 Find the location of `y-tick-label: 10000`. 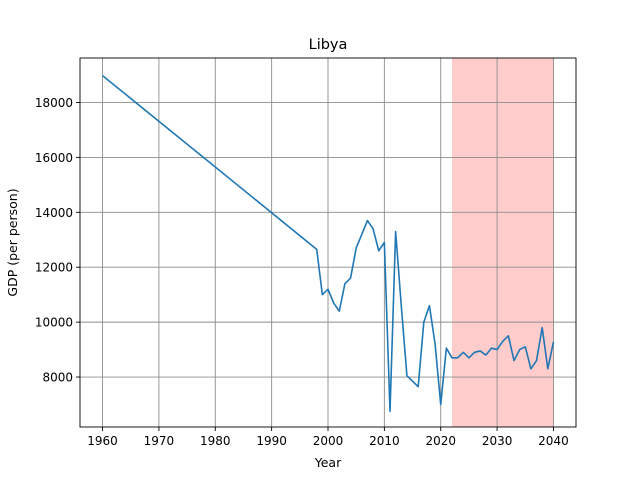

y-tick-label: 10000 is located at coordinates (54, 323).